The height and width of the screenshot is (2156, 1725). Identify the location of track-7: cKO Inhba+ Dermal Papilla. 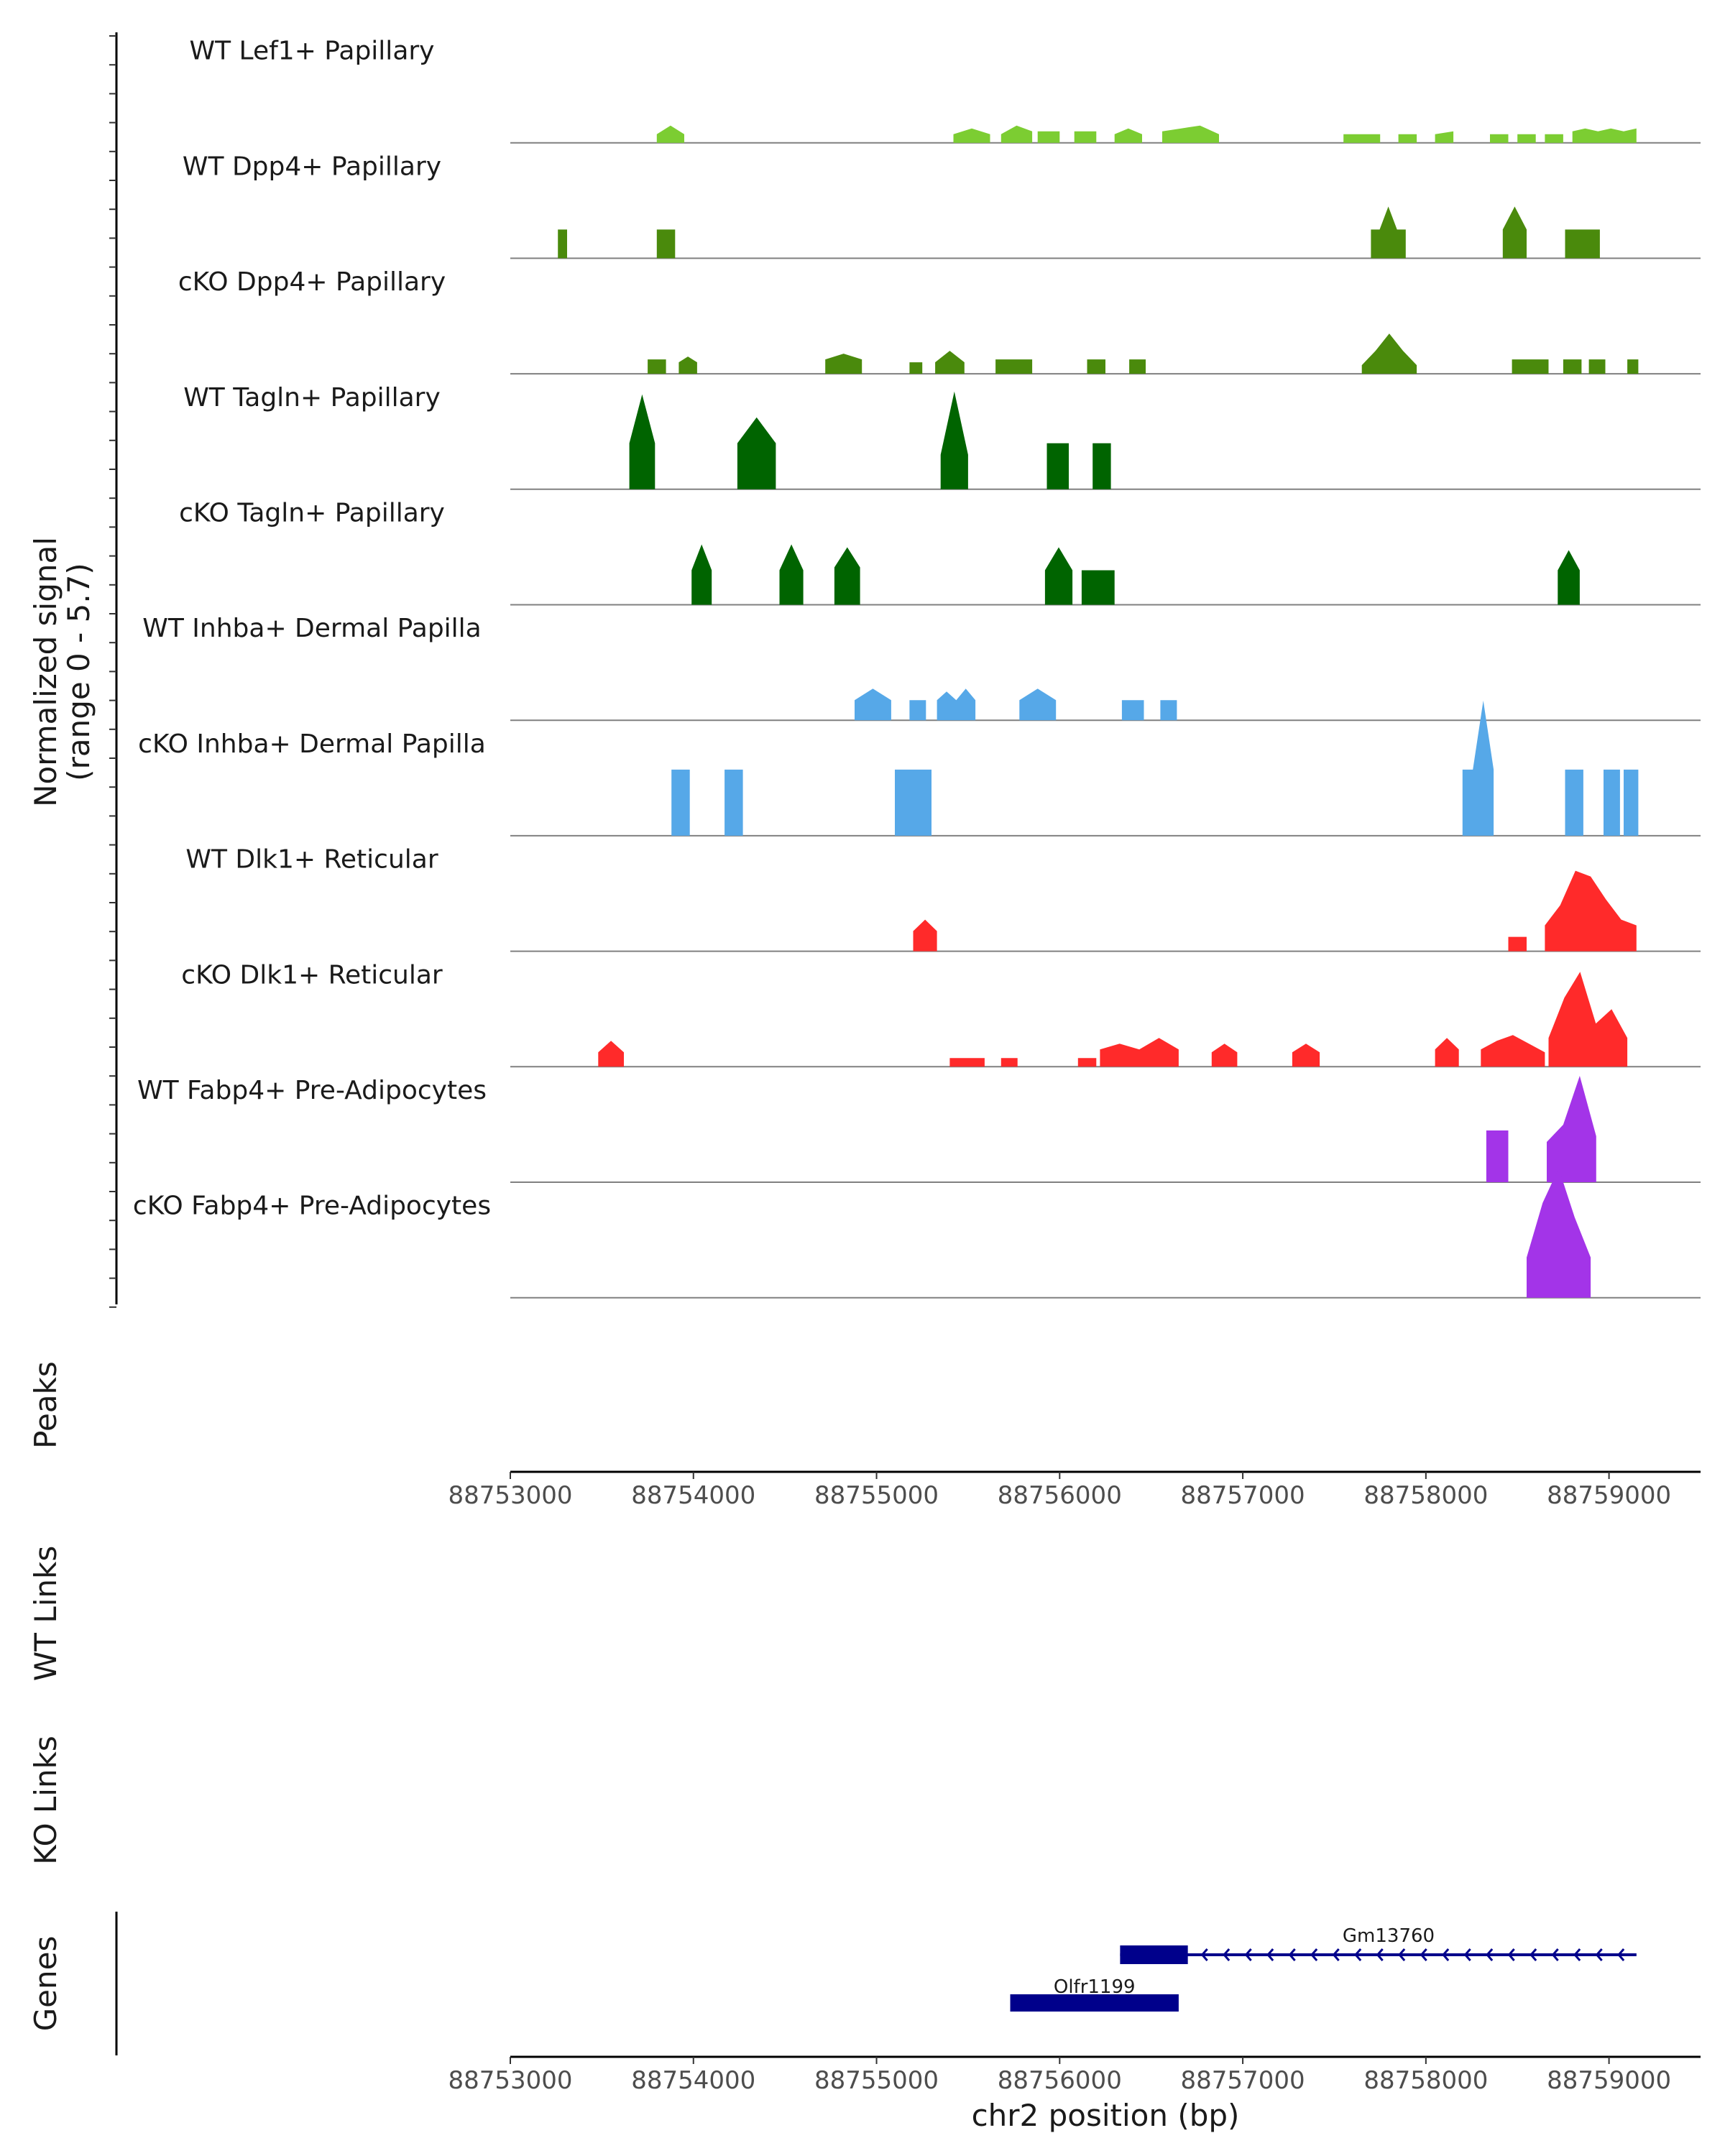
(919, 768).